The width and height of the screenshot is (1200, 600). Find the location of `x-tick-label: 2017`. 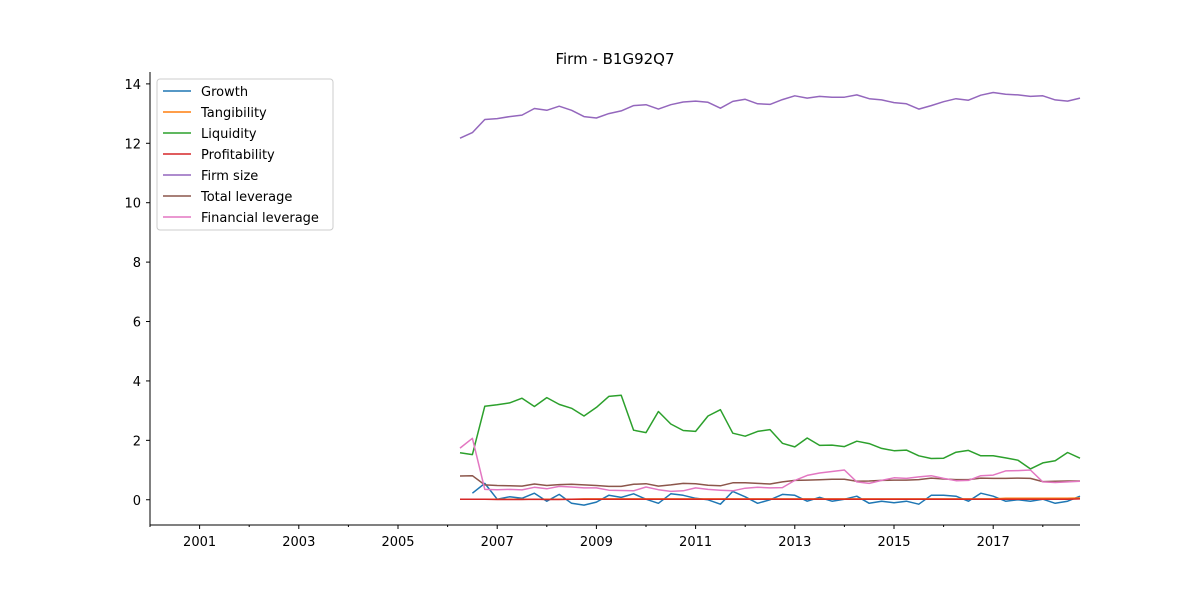

x-tick-label: 2017 is located at coordinates (993, 542).